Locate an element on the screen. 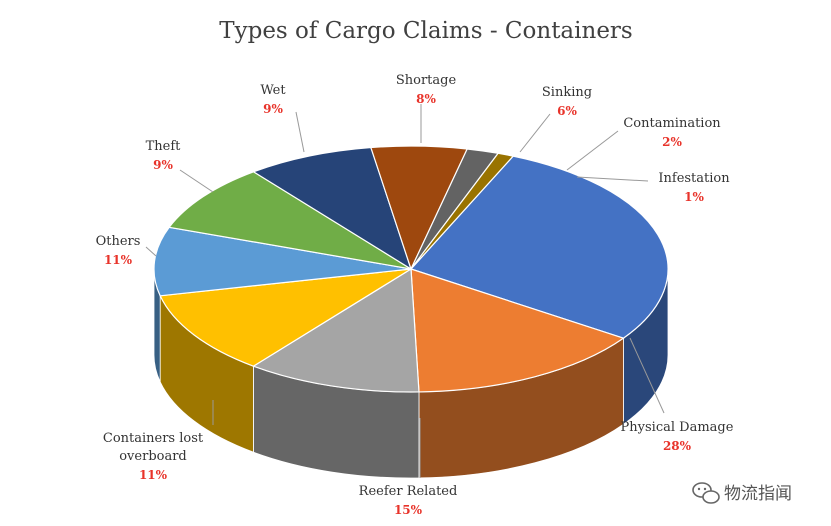 This screenshot has height=526, width=831. pie-label-2: Containers lost overboard 11% is located at coordinates (158, 441).